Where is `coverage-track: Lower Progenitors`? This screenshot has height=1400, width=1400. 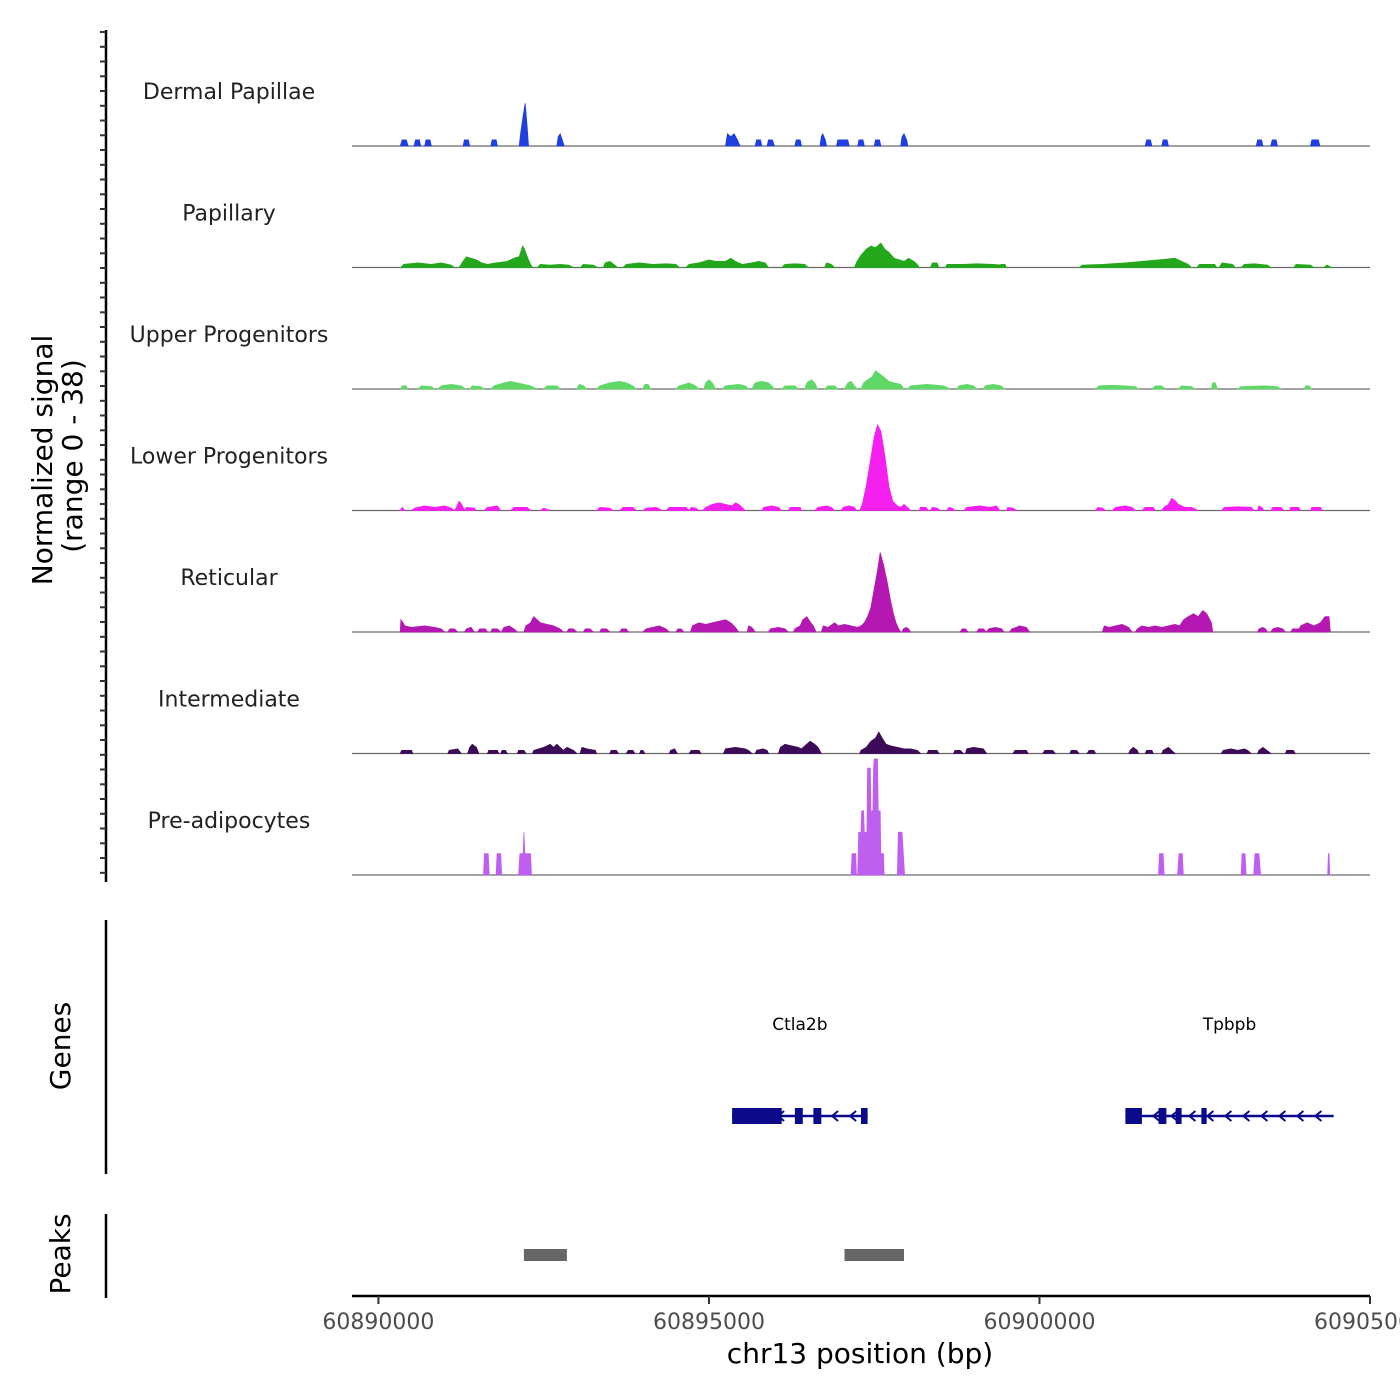
coverage-track: Lower Progenitors is located at coordinates (750, 467).